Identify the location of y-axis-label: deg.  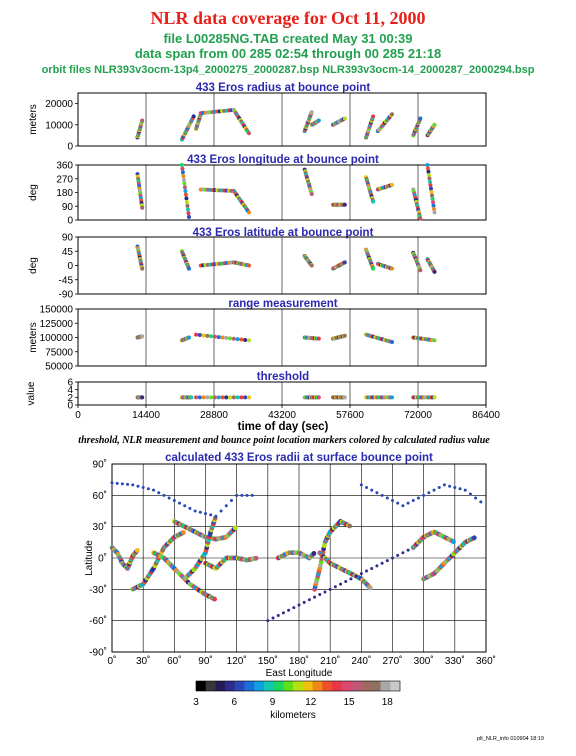
(33, 192).